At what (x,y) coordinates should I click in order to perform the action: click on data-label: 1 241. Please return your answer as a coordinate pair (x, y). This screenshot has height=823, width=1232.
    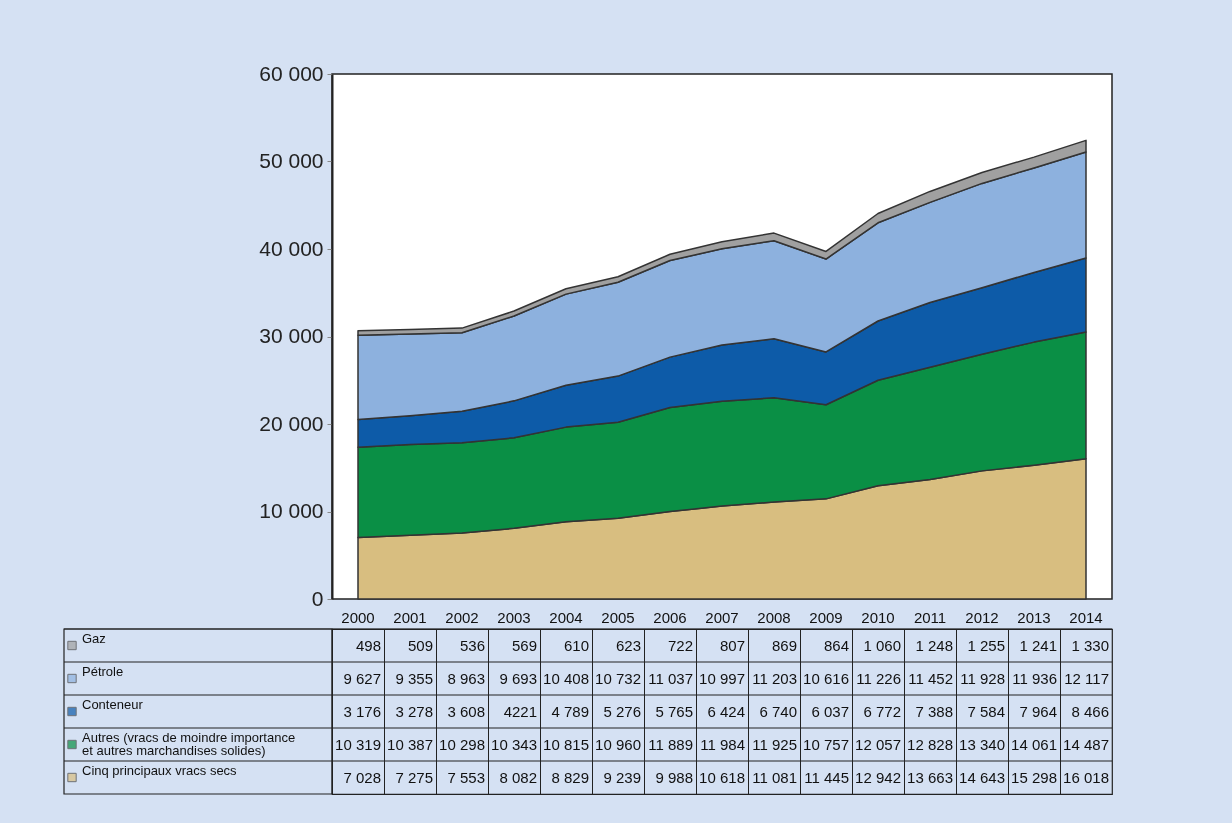
    Looking at the image, I should click on (1038, 645).